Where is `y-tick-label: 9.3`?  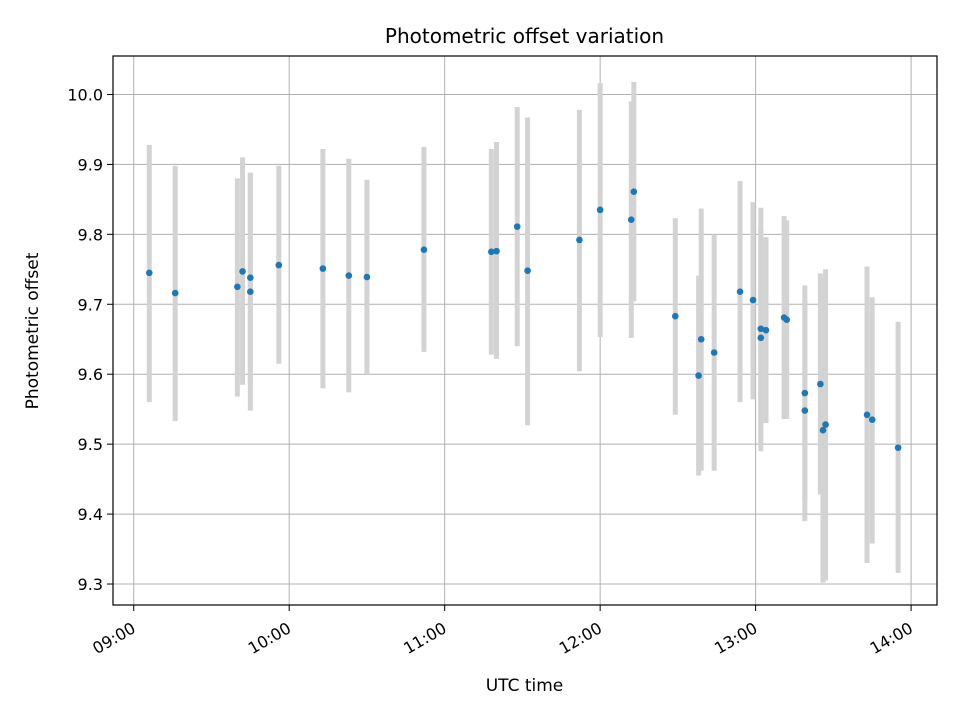
y-tick-label: 9.3 is located at coordinates (90, 584).